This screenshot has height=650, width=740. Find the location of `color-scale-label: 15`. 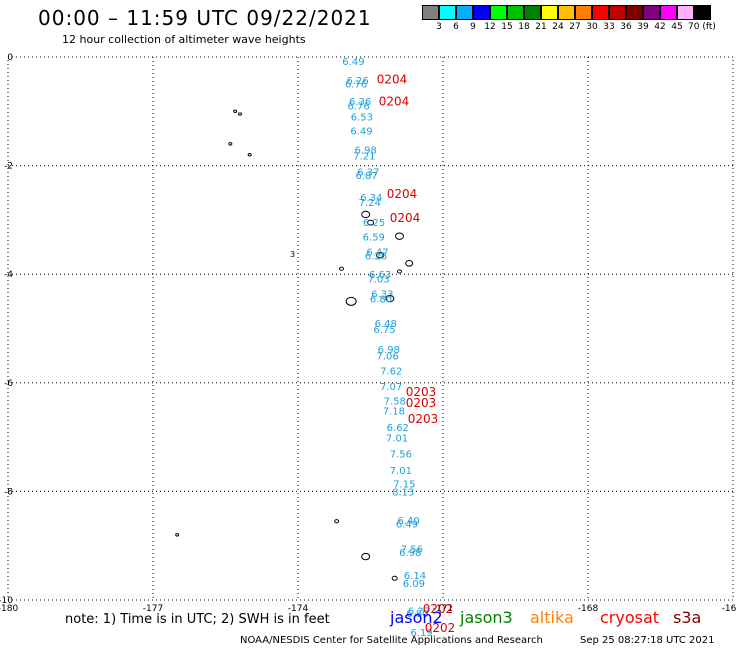

color-scale-label: 15 is located at coordinates (507, 27).